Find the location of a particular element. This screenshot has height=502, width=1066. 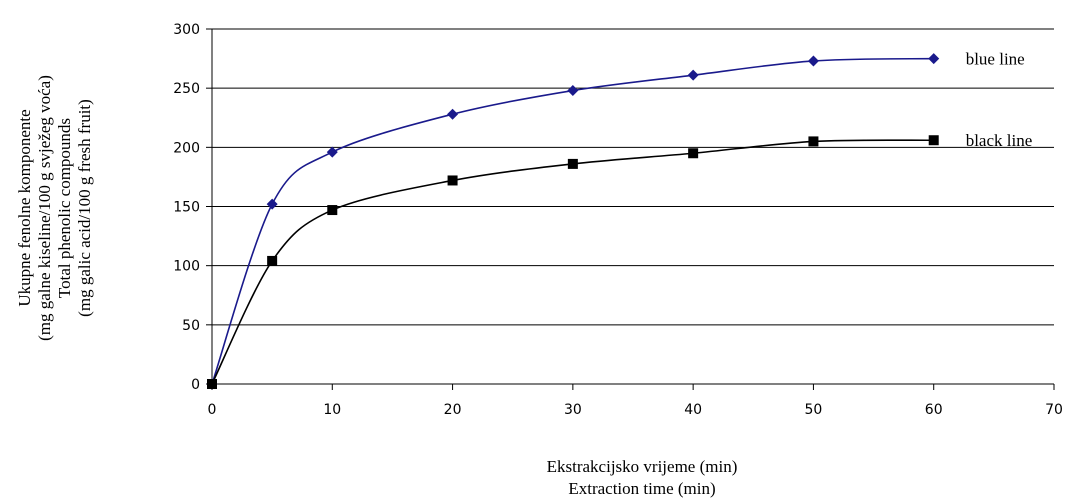

y-tick-label: 100 is located at coordinates (186, 267).